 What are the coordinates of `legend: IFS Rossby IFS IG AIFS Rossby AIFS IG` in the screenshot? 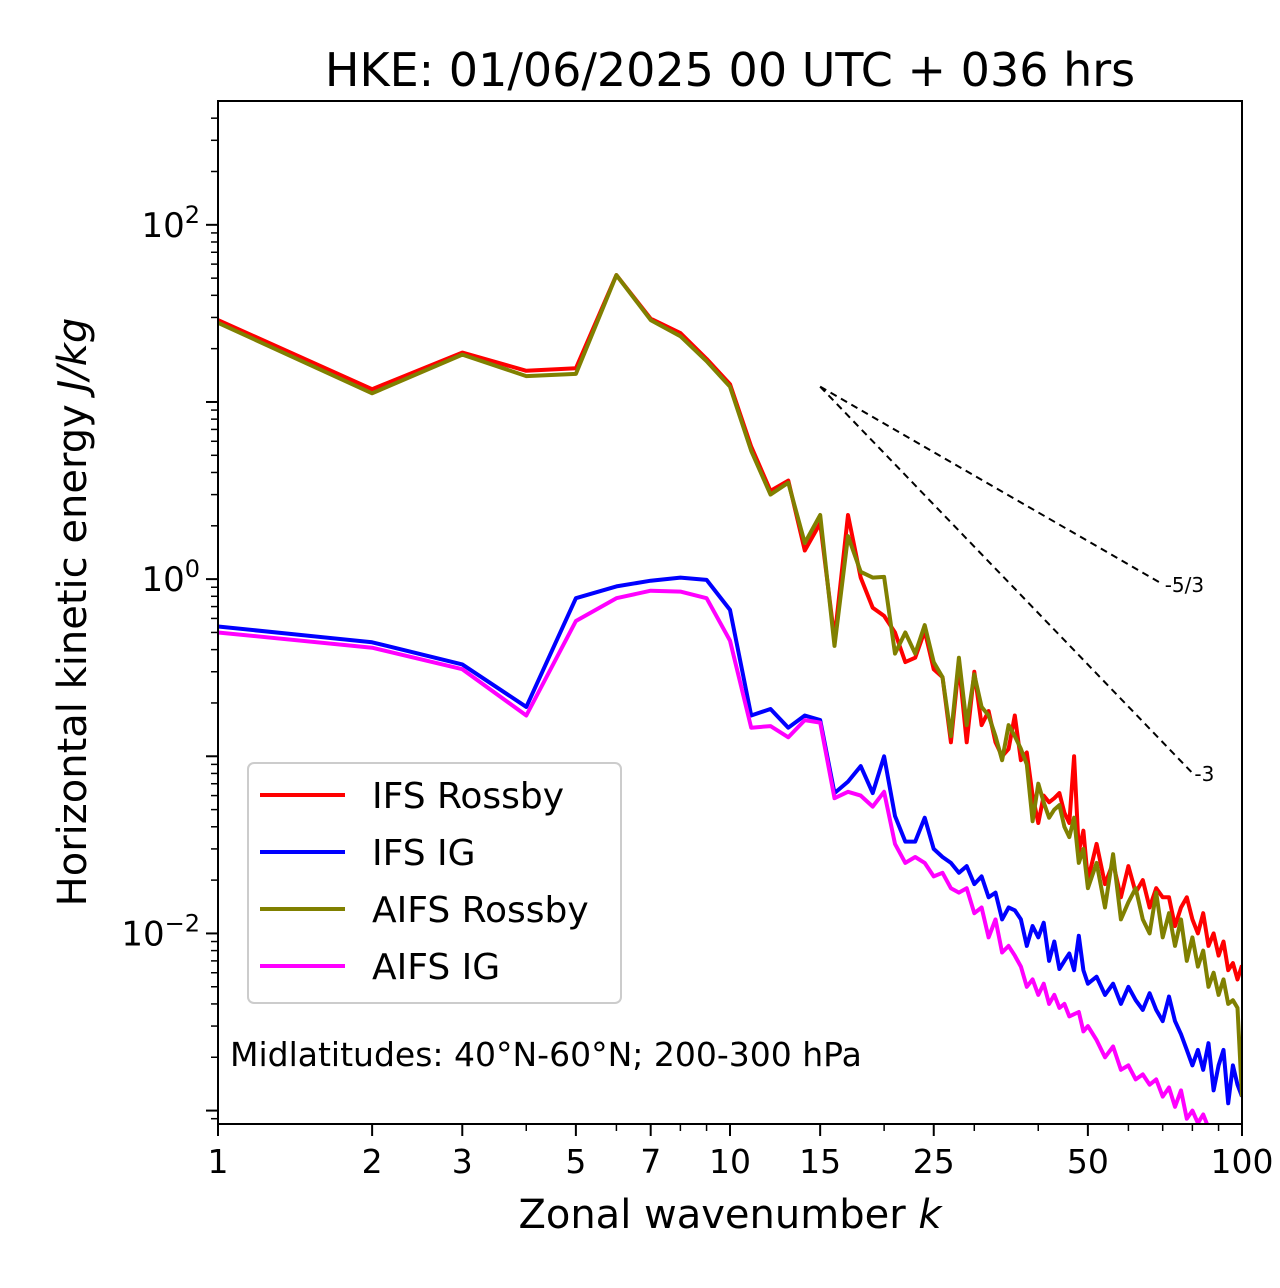 It's located at (434, 883).